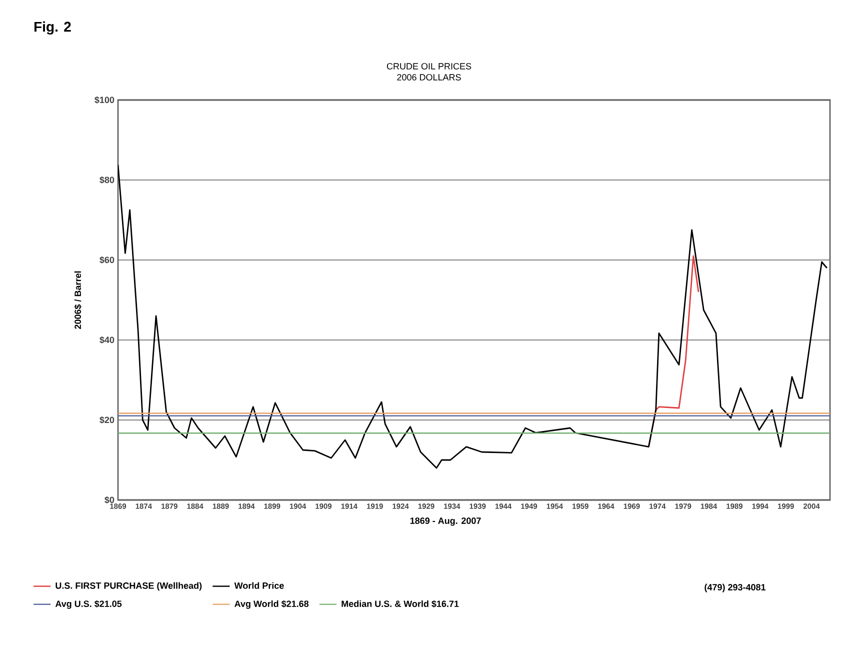 Image resolution: width=853 pixels, height=648 pixels. Describe the element at coordinates (107, 260) in the screenshot. I see `y-tick-label: $60` at that location.